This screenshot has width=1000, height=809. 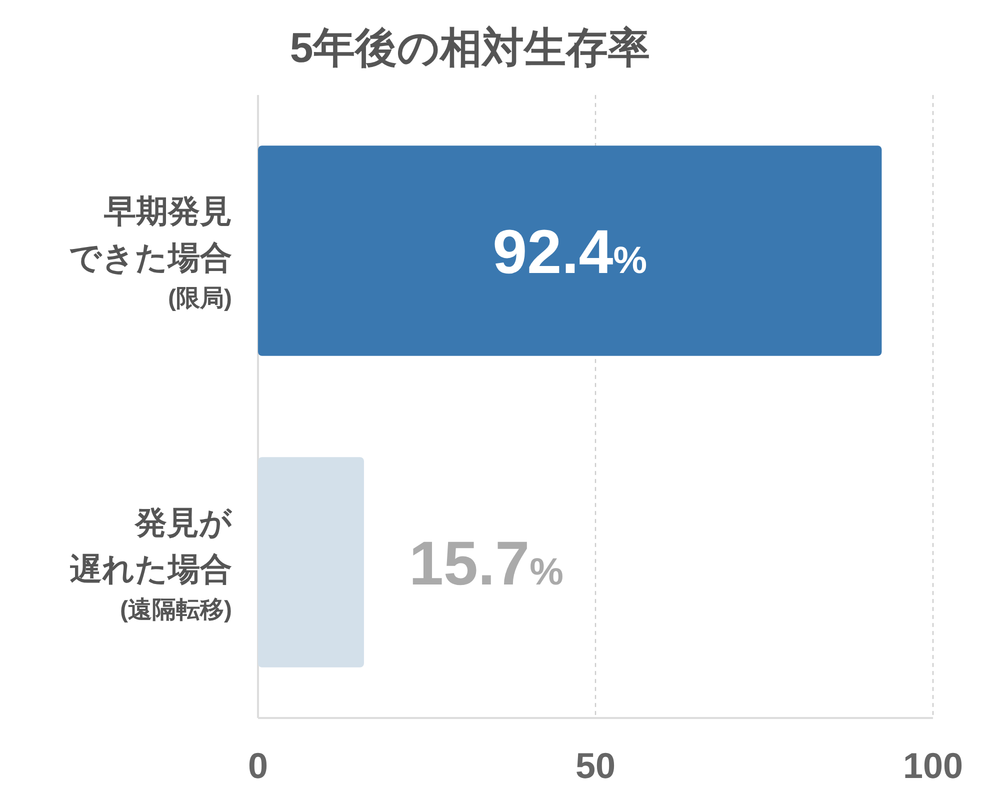 I want to click on data-label: 92.4%, so click(x=570, y=252).